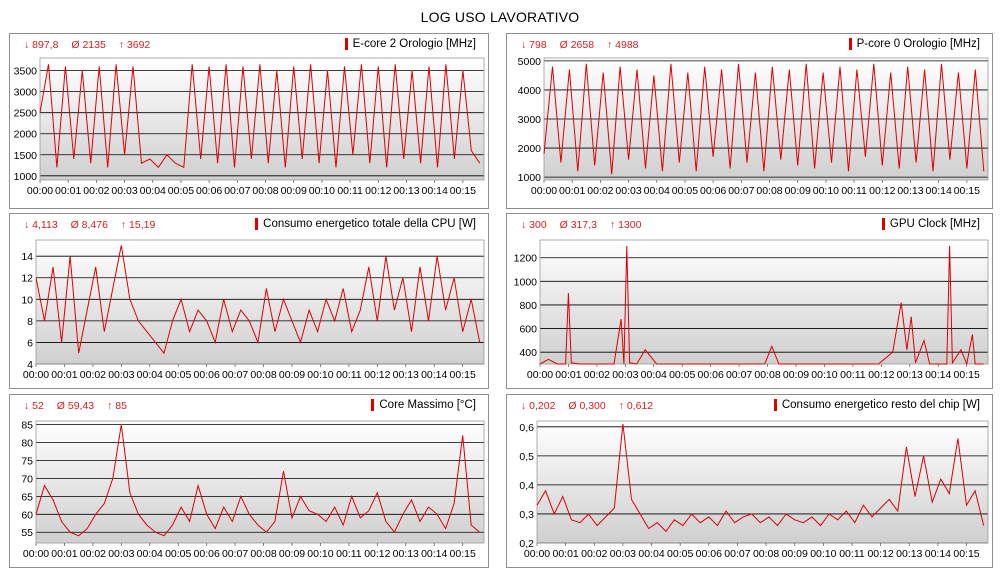 The image size is (1000, 568). I want to click on stats-readout: ↓ 0,202 Ø 0,300 ↑ 0,612, so click(592, 406).